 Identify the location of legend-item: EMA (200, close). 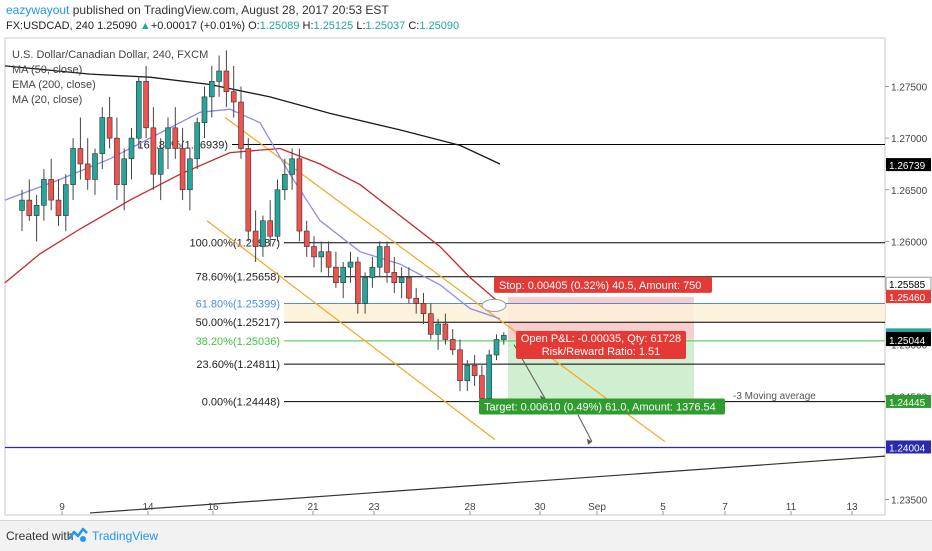
(54, 85).